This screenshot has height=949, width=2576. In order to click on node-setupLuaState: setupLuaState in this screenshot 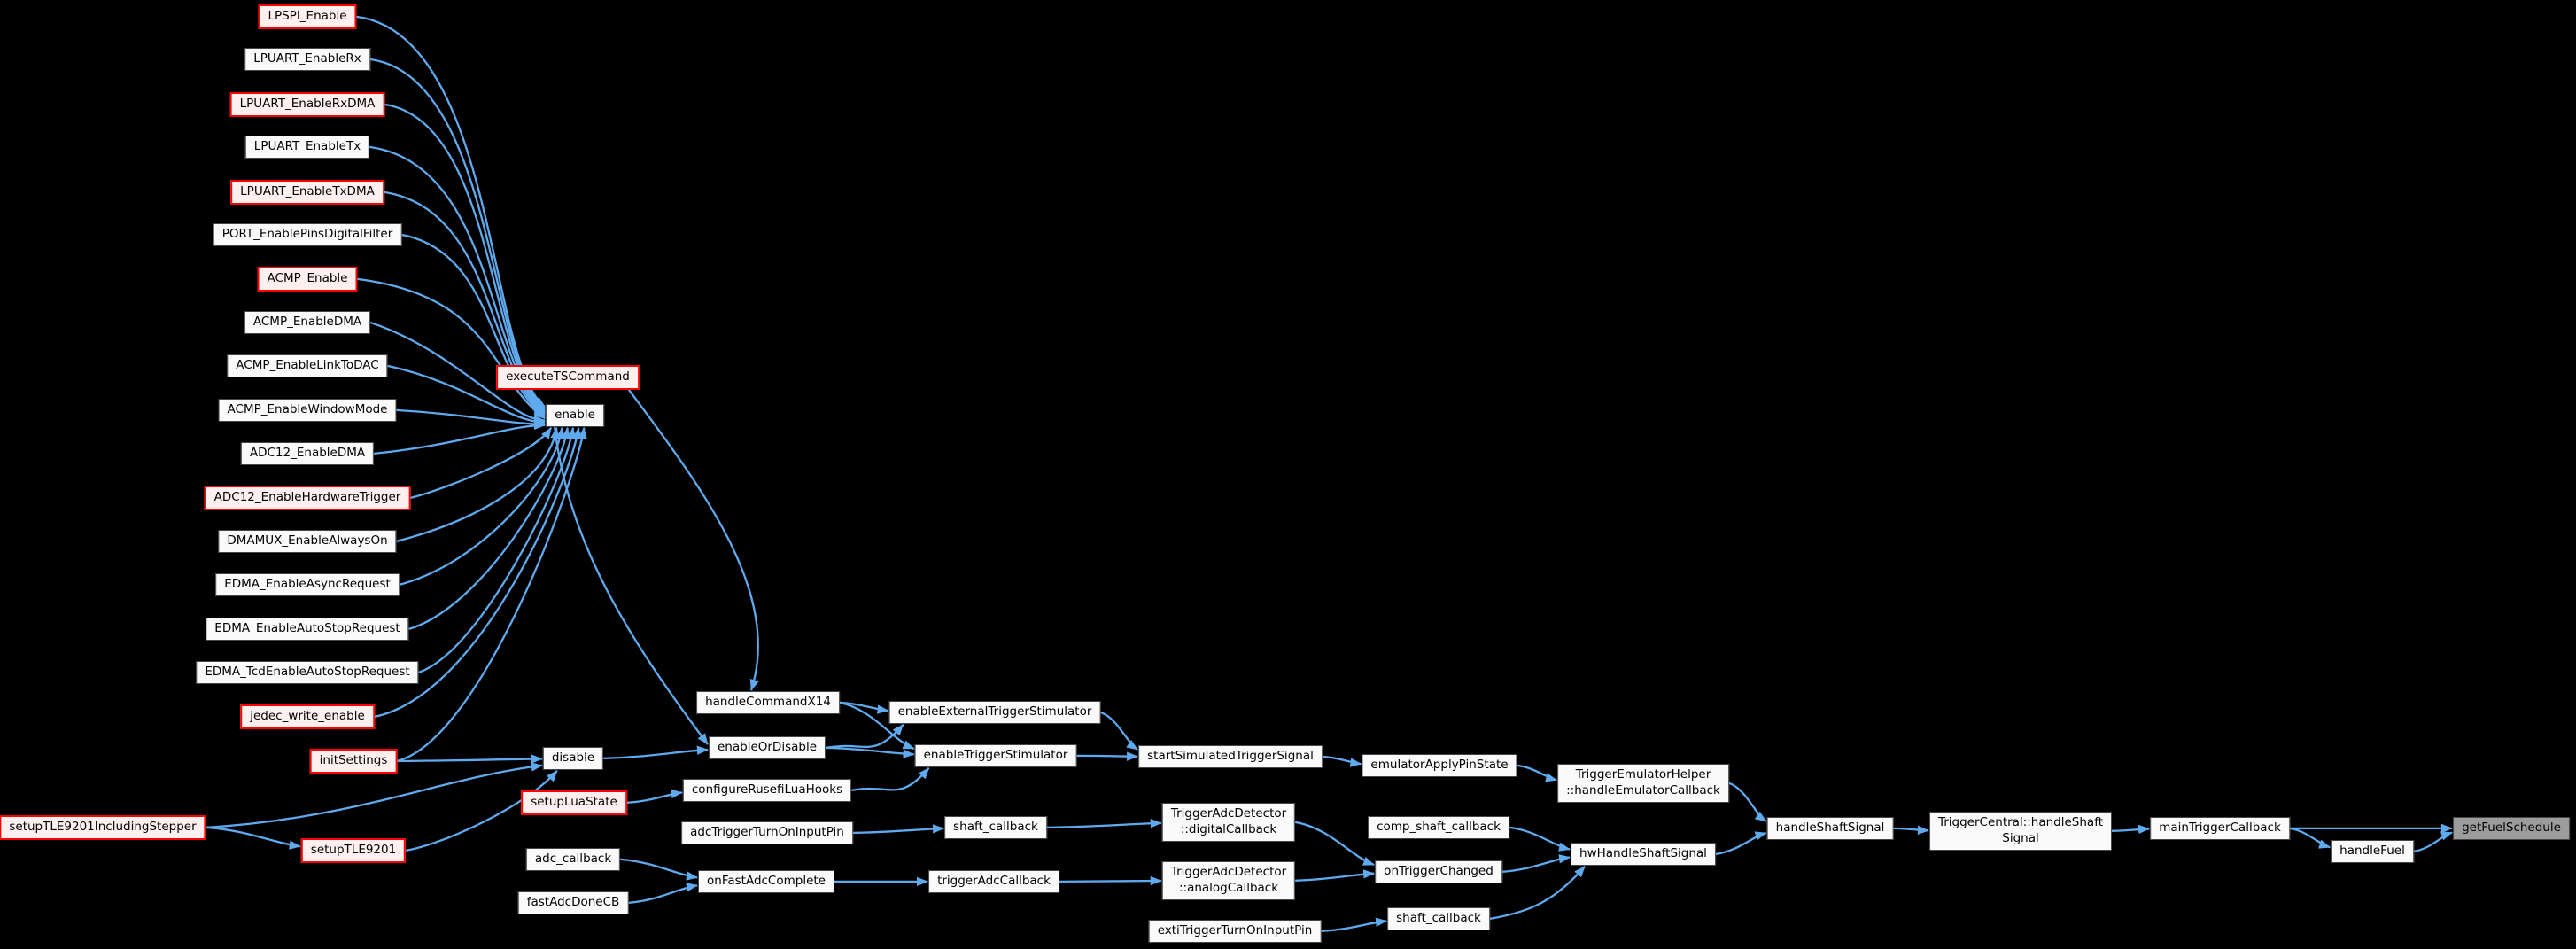, I will do `click(574, 802)`.